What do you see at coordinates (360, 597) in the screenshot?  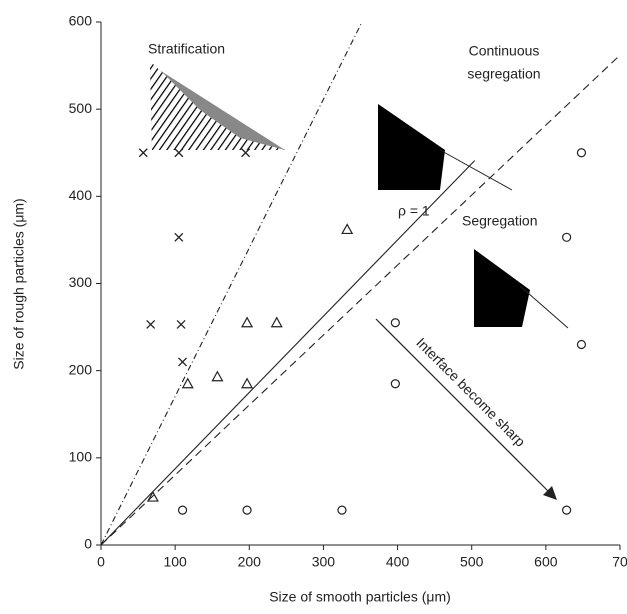 I see `x-axis-label: Size of smooth particles (μm)` at bounding box center [360, 597].